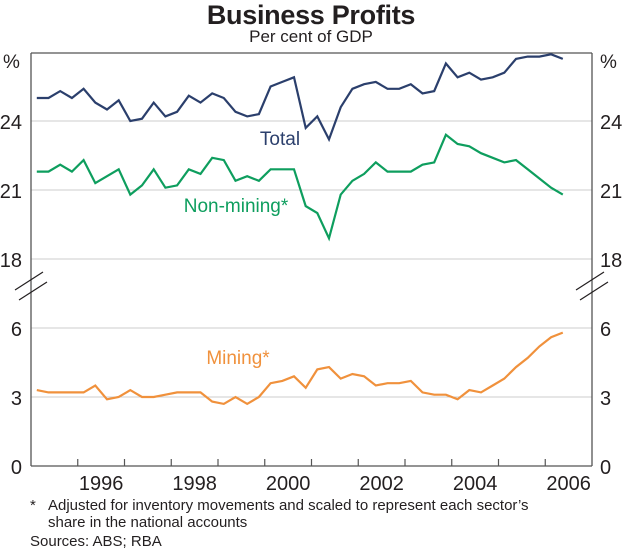  Describe the element at coordinates (194, 484) in the screenshot. I see `x-tick-label: 1998` at that location.